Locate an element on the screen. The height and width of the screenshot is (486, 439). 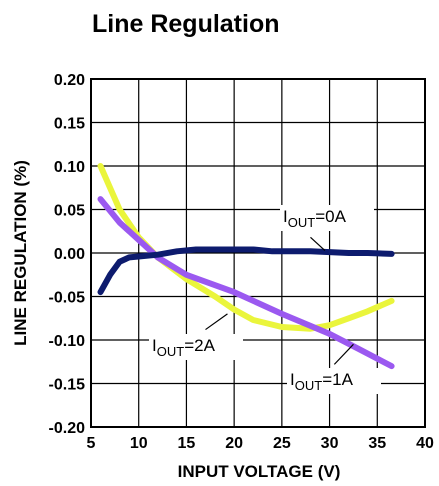
y-tick-labels: 0.20 0.15 0.10 0.05 0.00 -0.05 -0.10 -0.15 -0.20 is located at coordinates (67, 254).